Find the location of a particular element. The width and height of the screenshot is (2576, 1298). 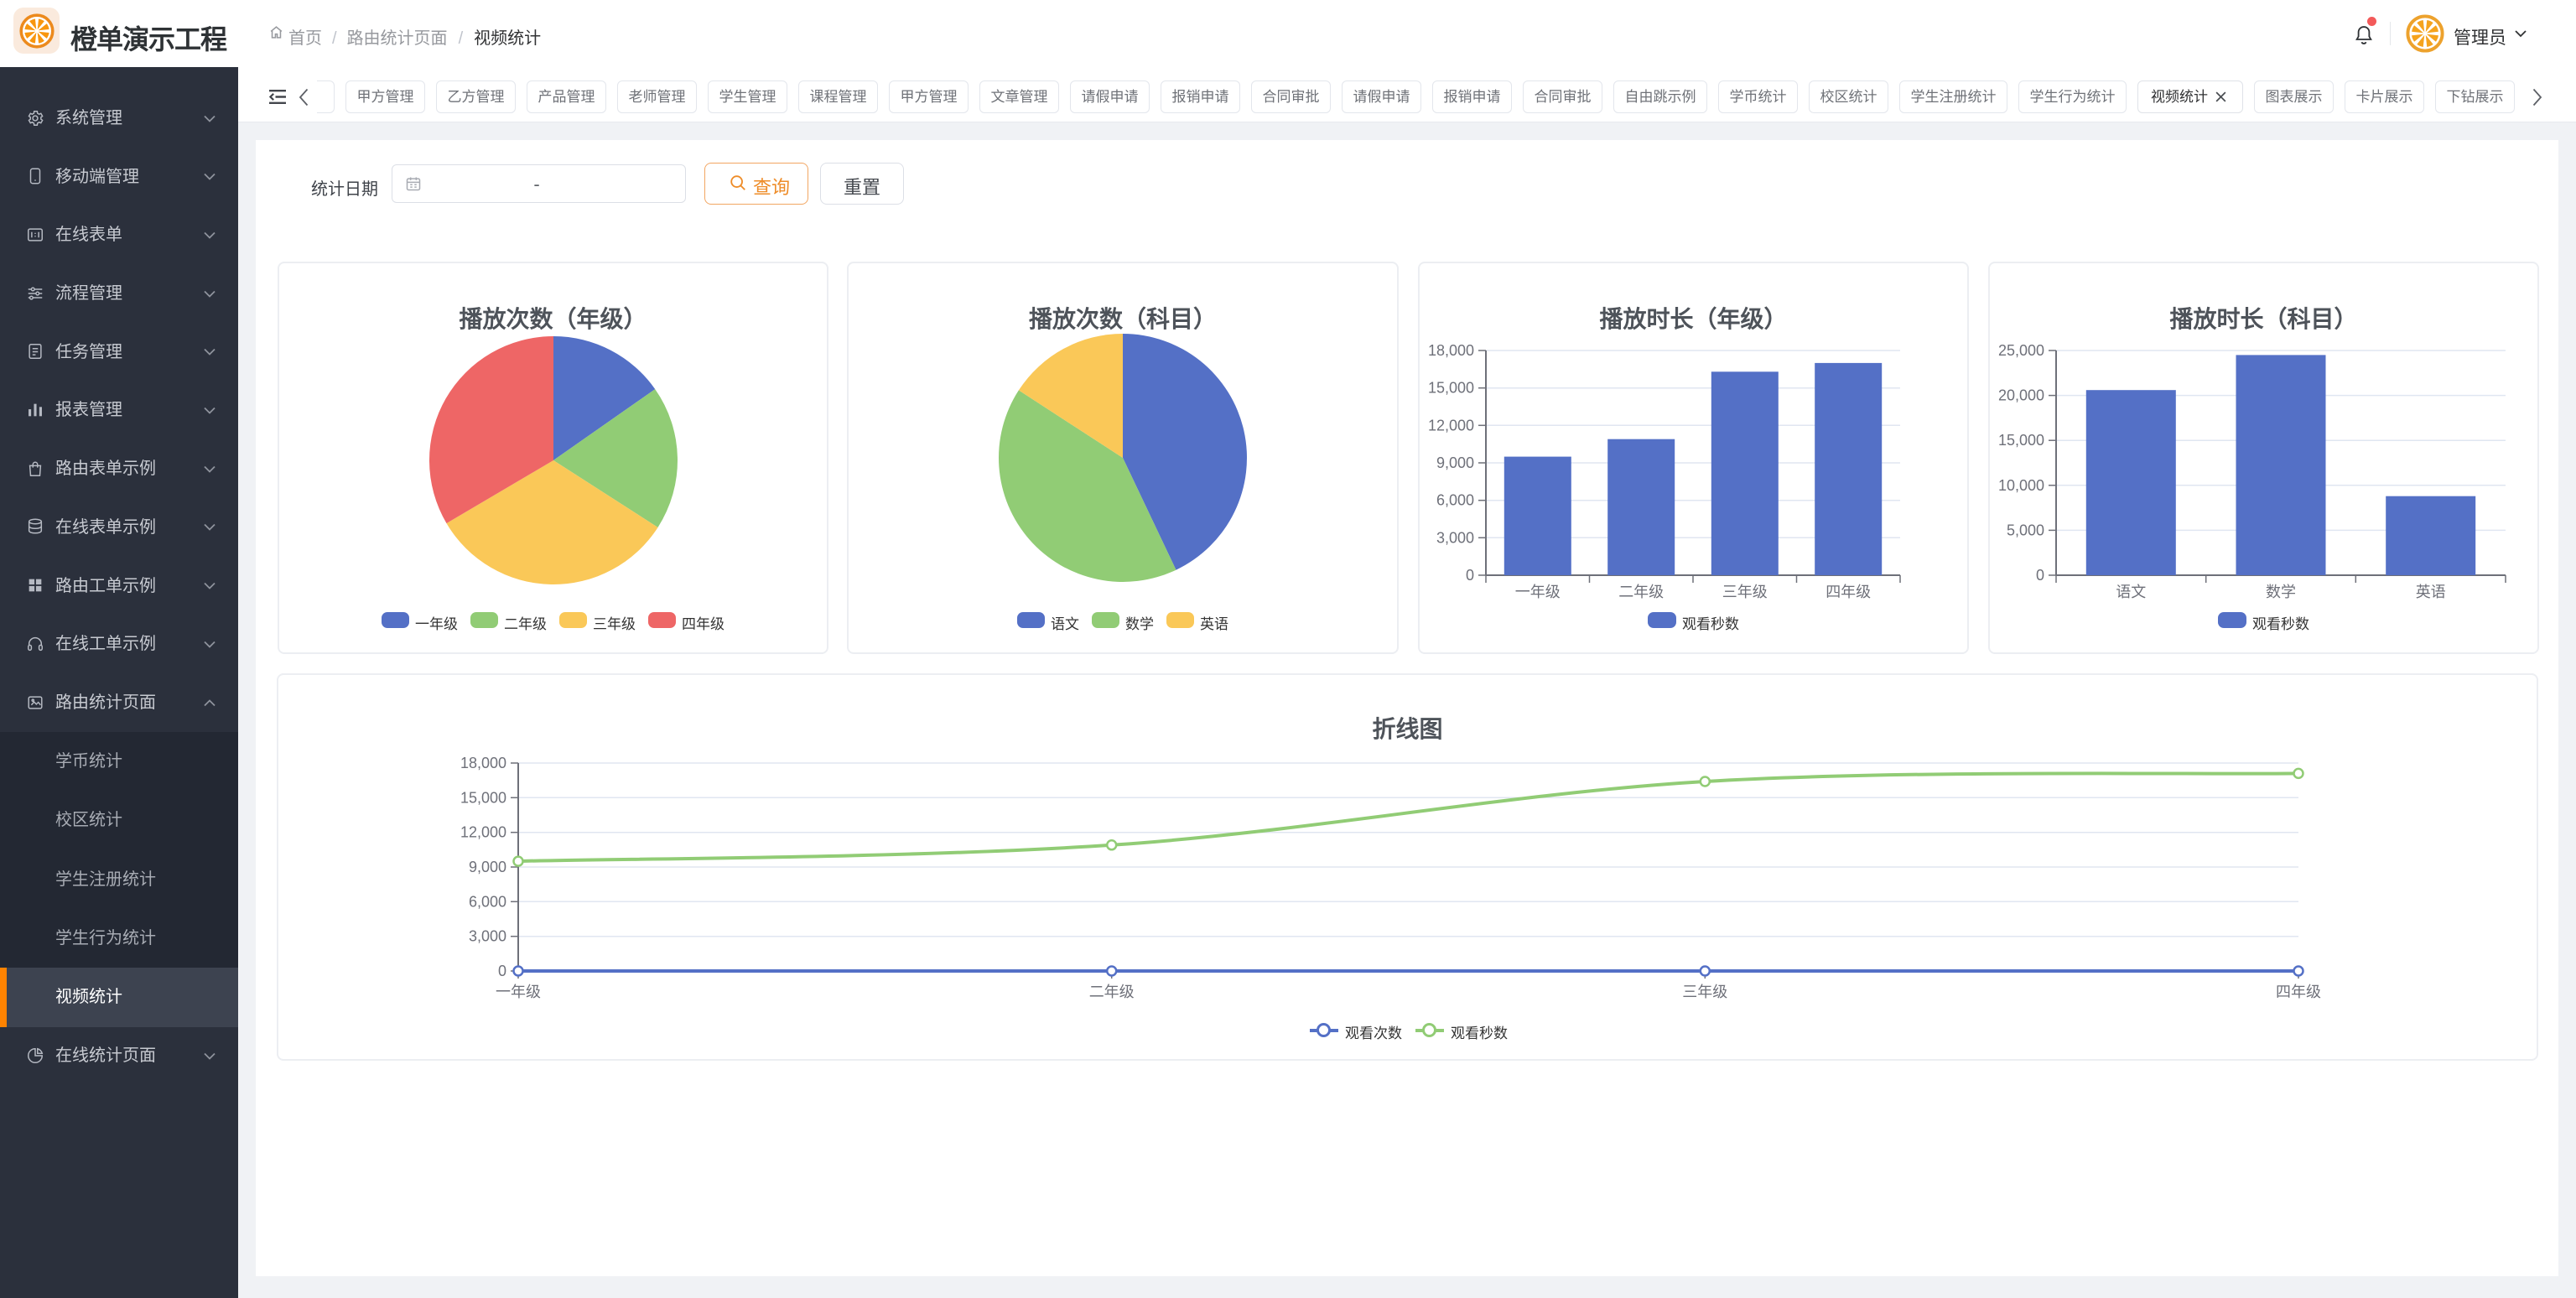

svg-text: 25,000 is located at coordinates (2021, 351).